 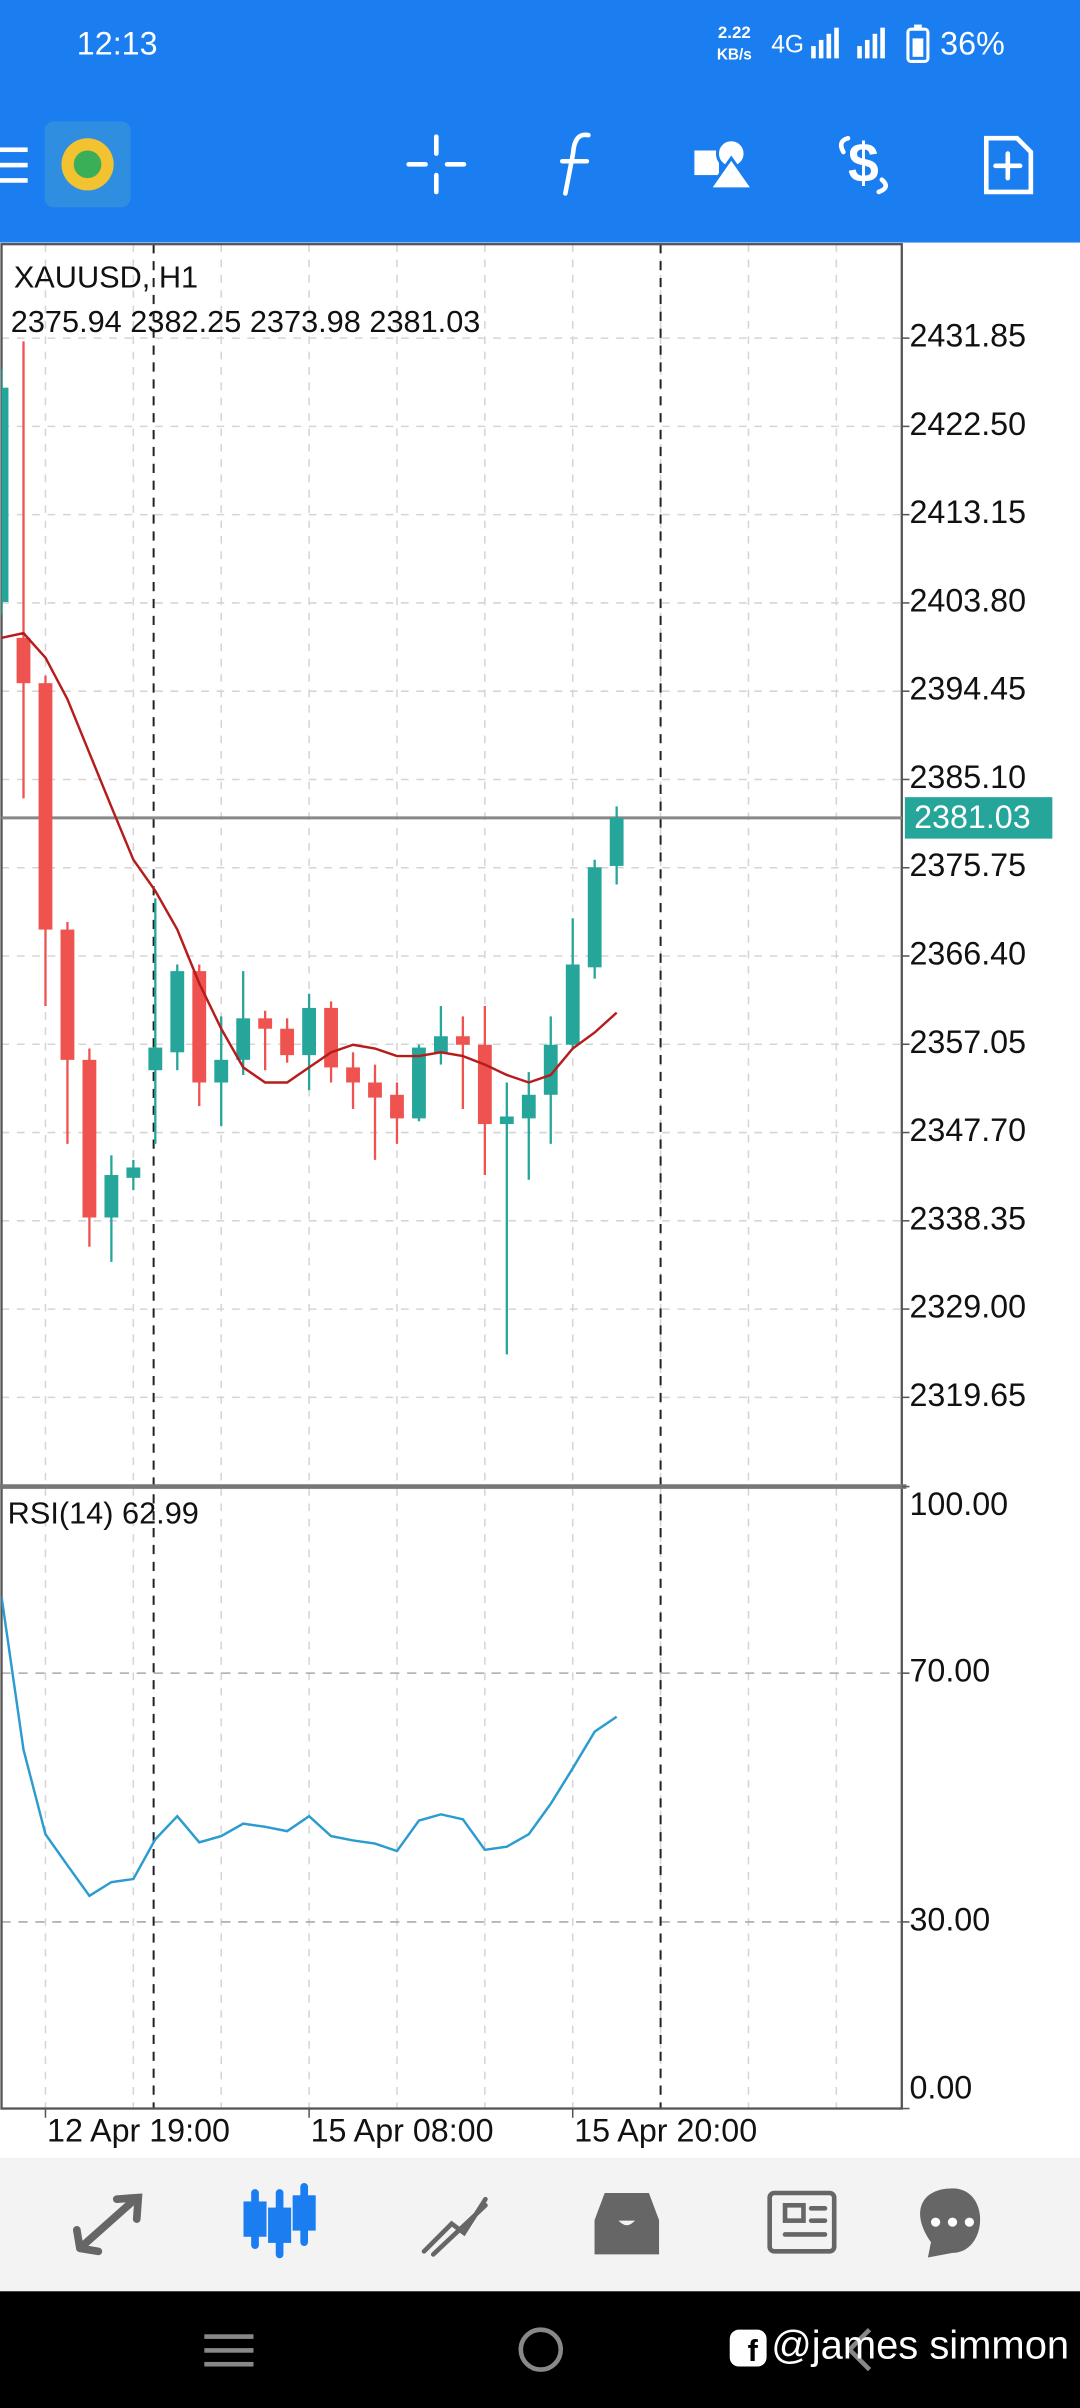 What do you see at coordinates (106, 277) in the screenshot?
I see `symbol-label: XAUUSD, H1` at bounding box center [106, 277].